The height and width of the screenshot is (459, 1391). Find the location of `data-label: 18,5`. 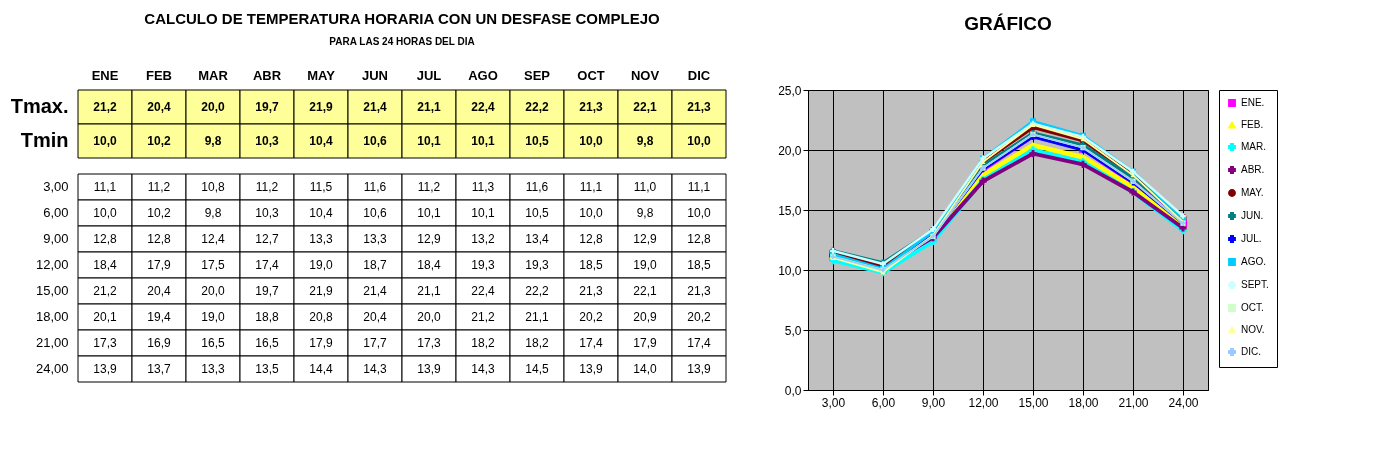

data-label: 18,5 is located at coordinates (591, 265).